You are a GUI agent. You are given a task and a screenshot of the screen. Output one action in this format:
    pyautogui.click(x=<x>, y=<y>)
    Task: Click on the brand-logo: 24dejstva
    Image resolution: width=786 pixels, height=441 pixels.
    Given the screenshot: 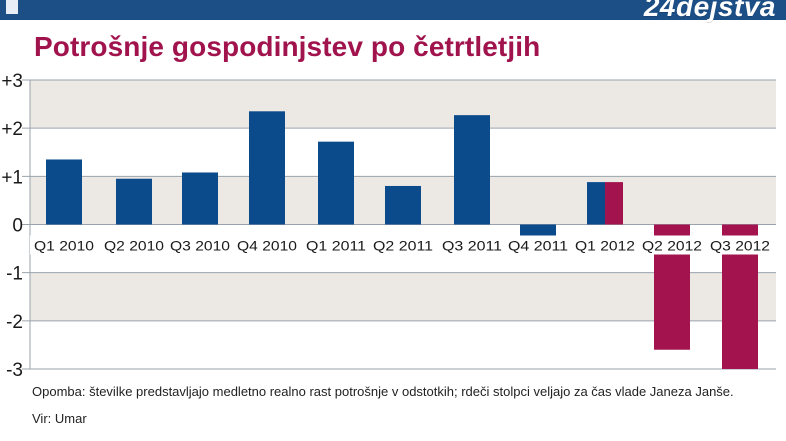 What is the action you would take?
    pyautogui.click(x=709, y=11)
    